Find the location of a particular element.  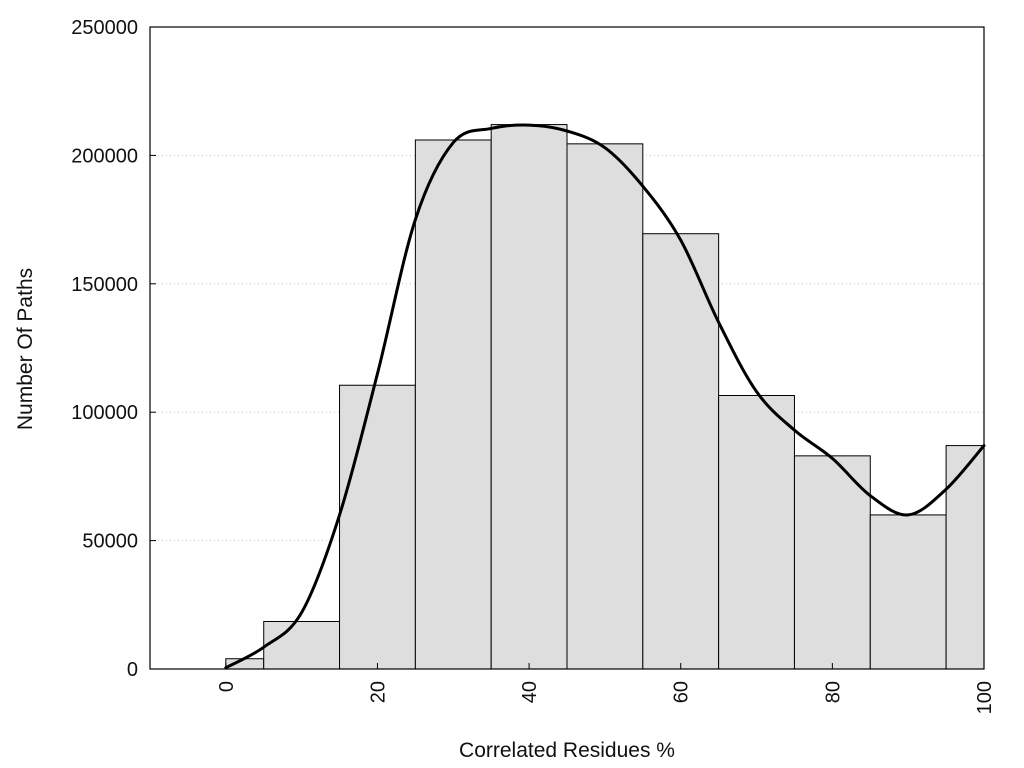

x-tick-label: 20 is located at coordinates (378, 692).